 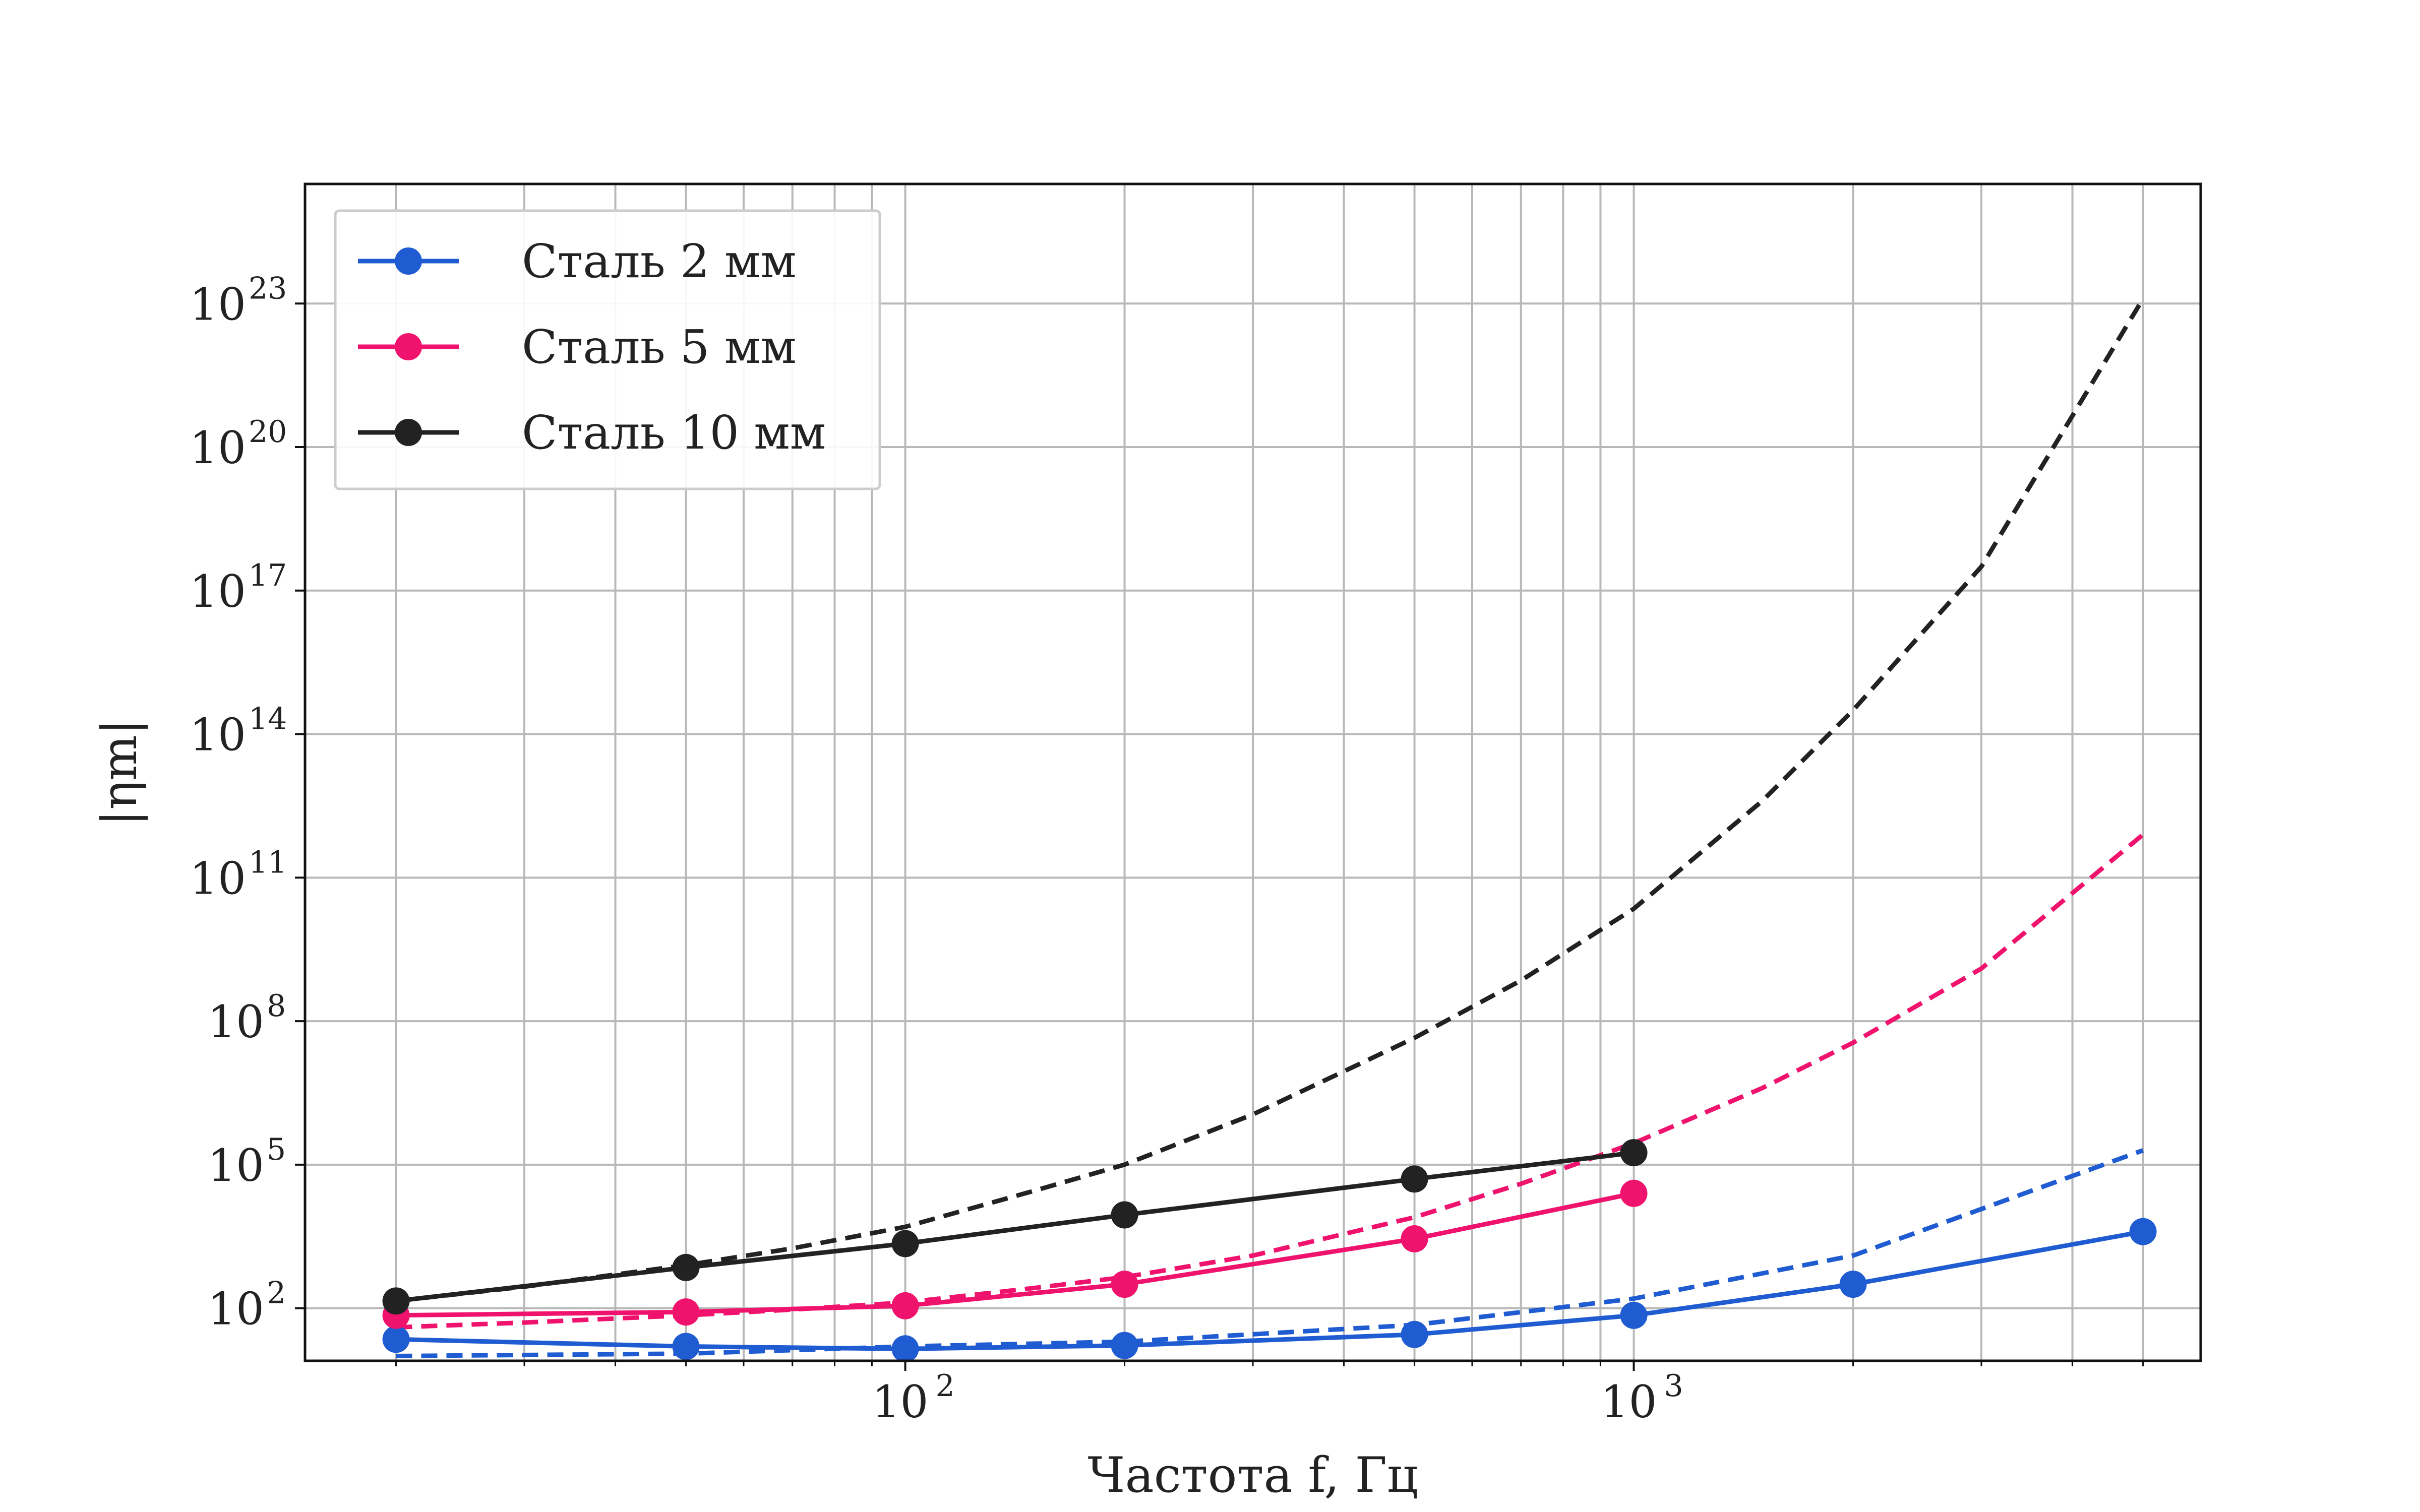 I want to click on y-tick-label-exponent: 14, so click(x=268, y=719).